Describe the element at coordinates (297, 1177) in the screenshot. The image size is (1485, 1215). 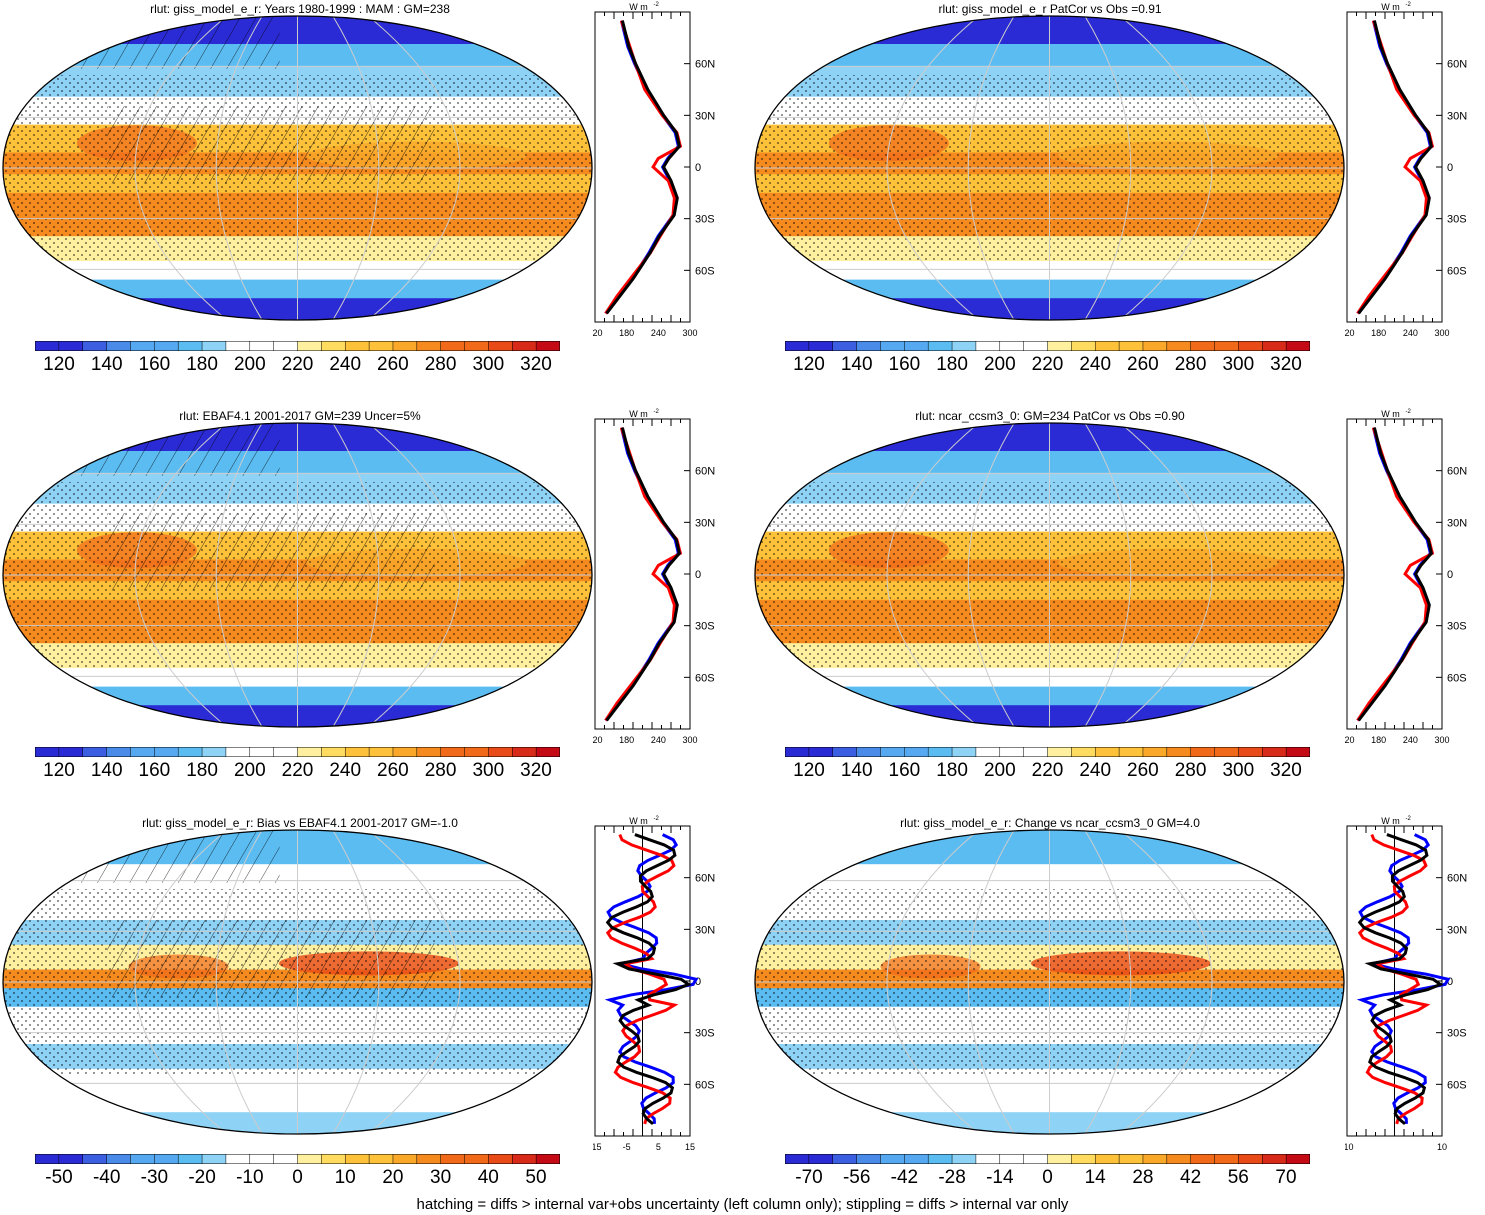
I see `colorbar-tick-label: 0` at that location.